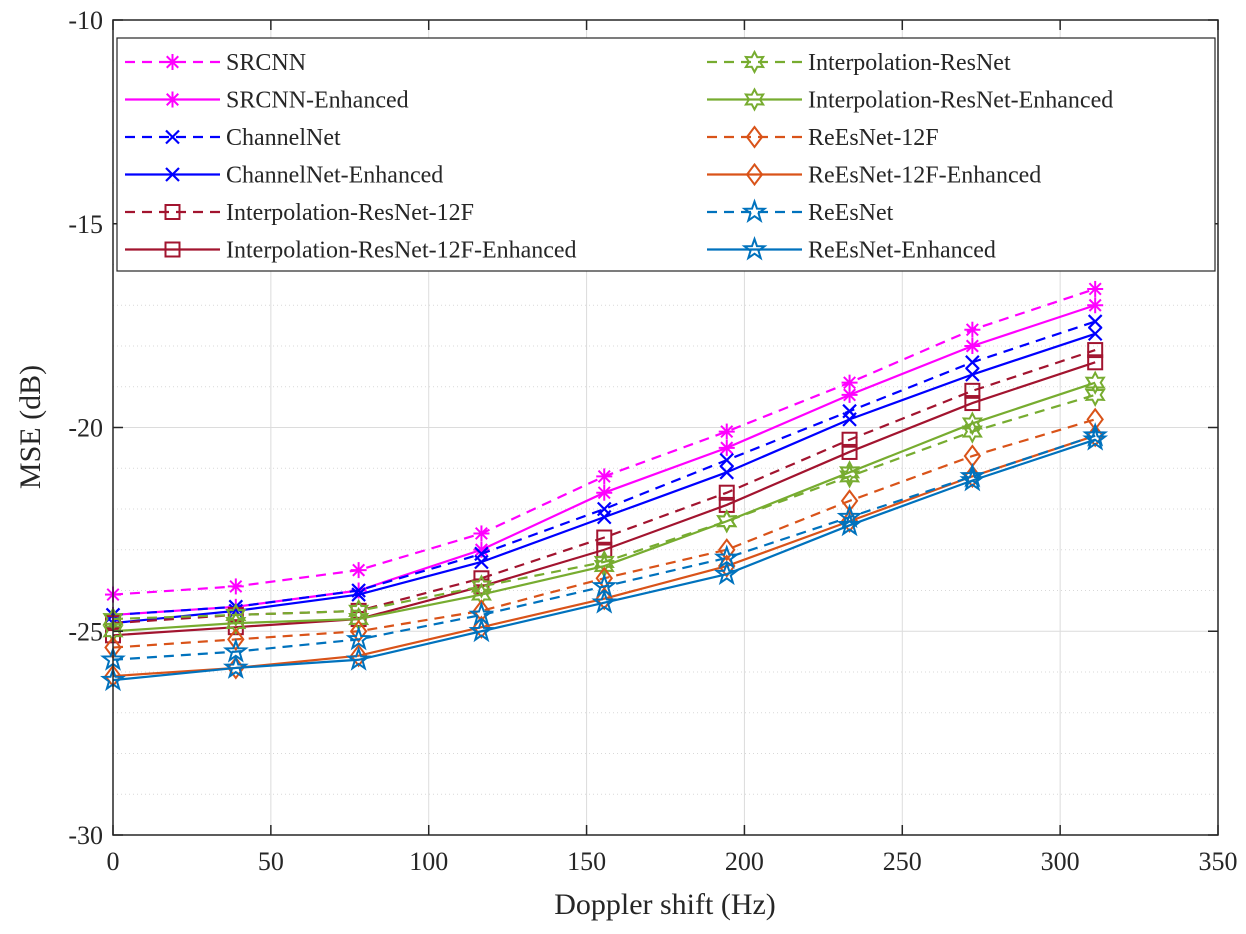 This screenshot has height=934, width=1246. I want to click on legend-item-interpolation-resnet-enhanced-label: Interpolation-ResNet-Enhanced, so click(960, 101).